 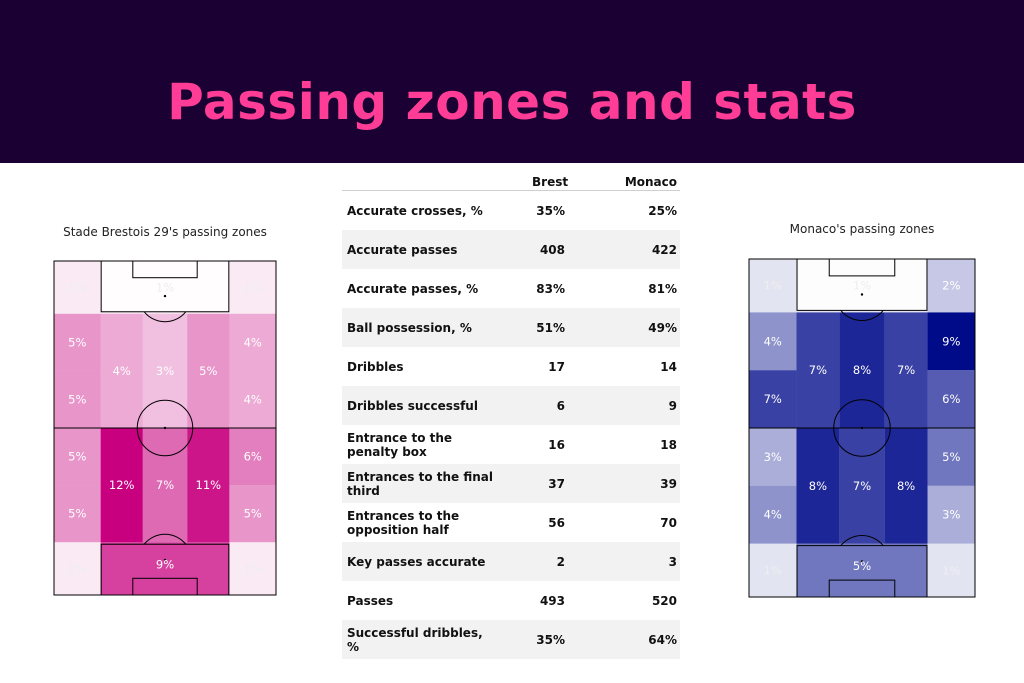 I want to click on monaco-value: 18, so click(x=668, y=444).